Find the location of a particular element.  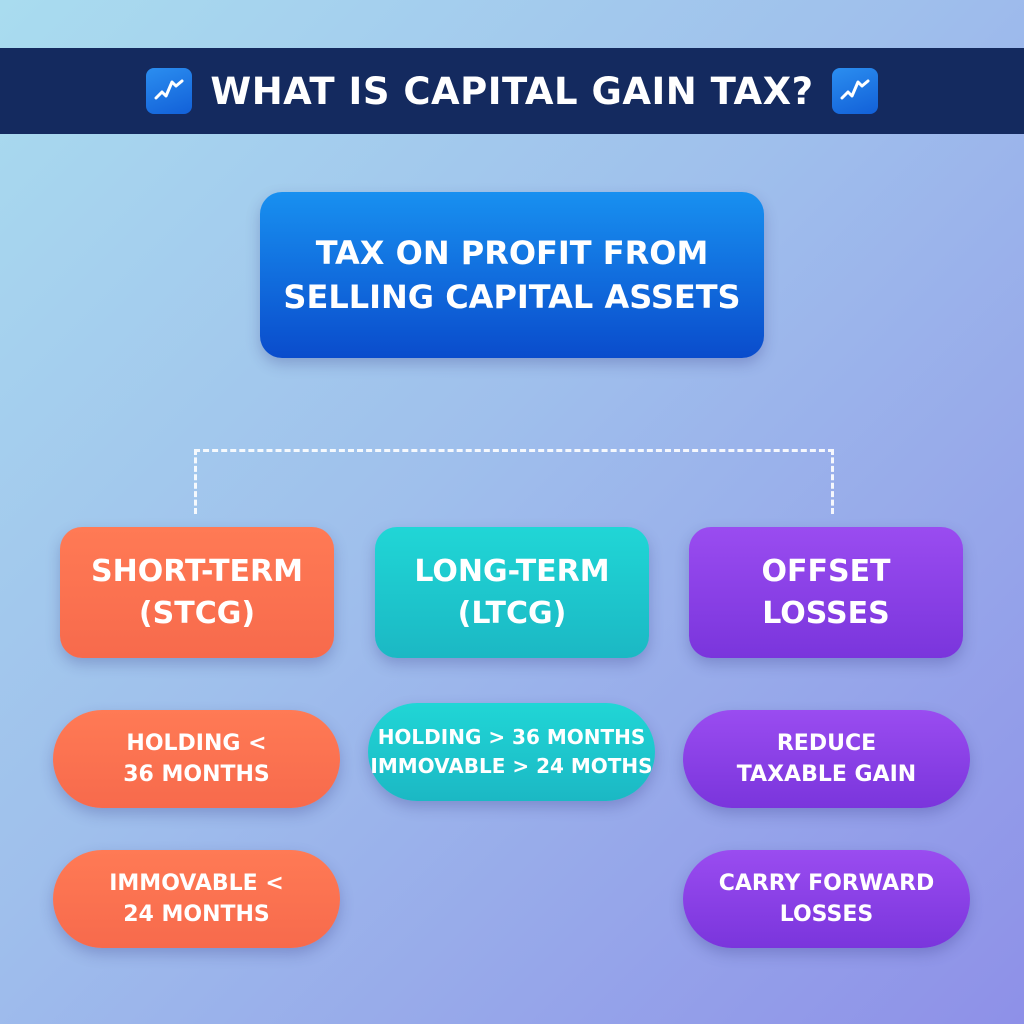

pill-text: 24 MONTHS is located at coordinates (196, 914).